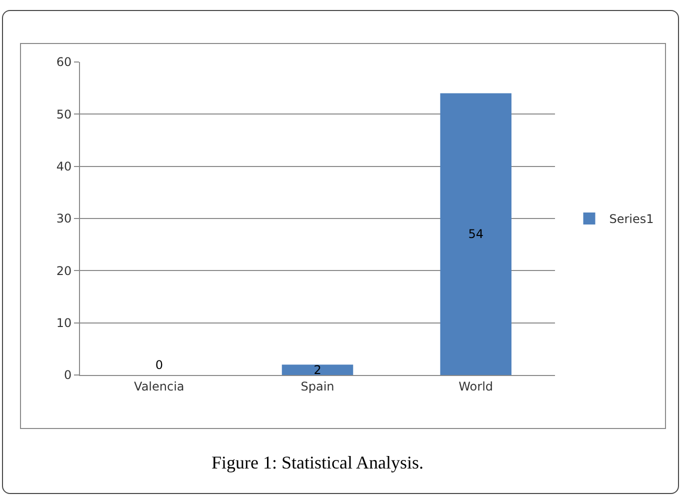 Image resolution: width=683 pixels, height=497 pixels. I want to click on y-tick-label: 20, so click(64, 271).